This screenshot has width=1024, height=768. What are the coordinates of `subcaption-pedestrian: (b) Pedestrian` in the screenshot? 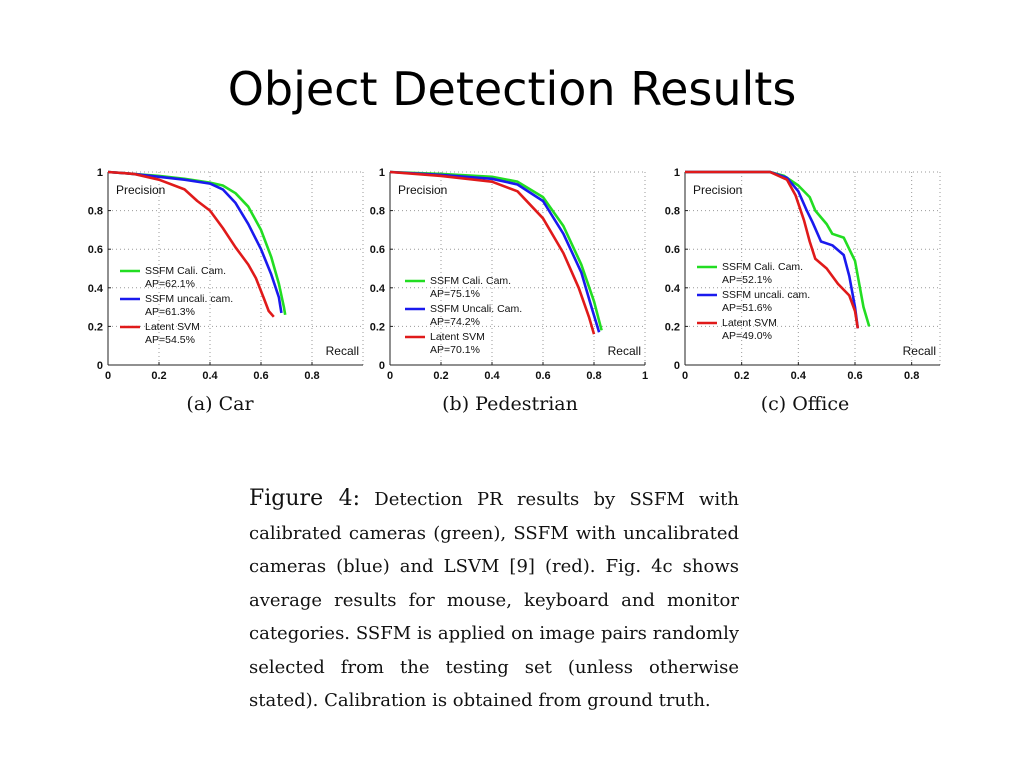 It's located at (510, 404).